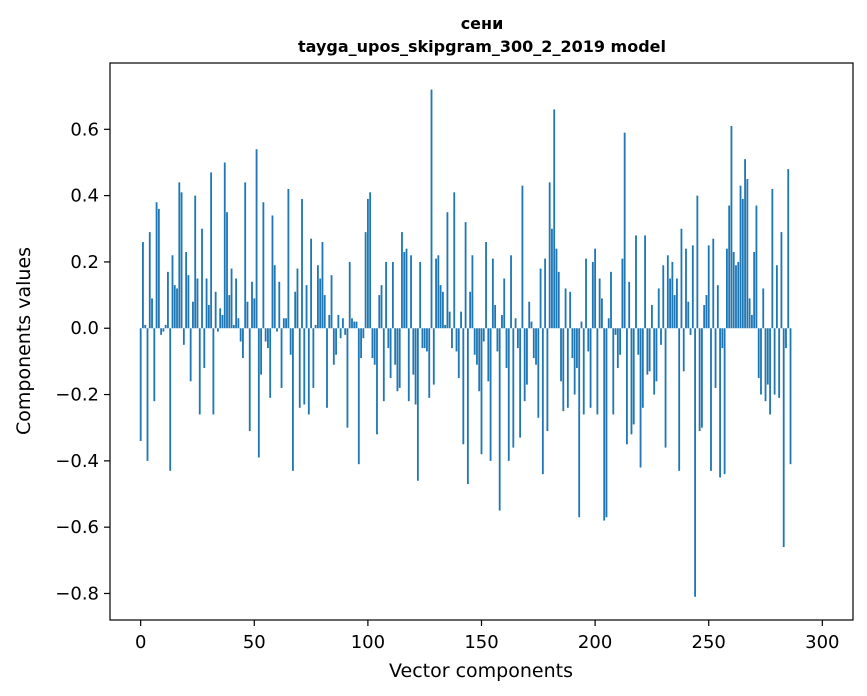 The height and width of the screenshot is (696, 867). What do you see at coordinates (84, 129) in the screenshot?
I see `y-tick-label: 0.6` at bounding box center [84, 129].